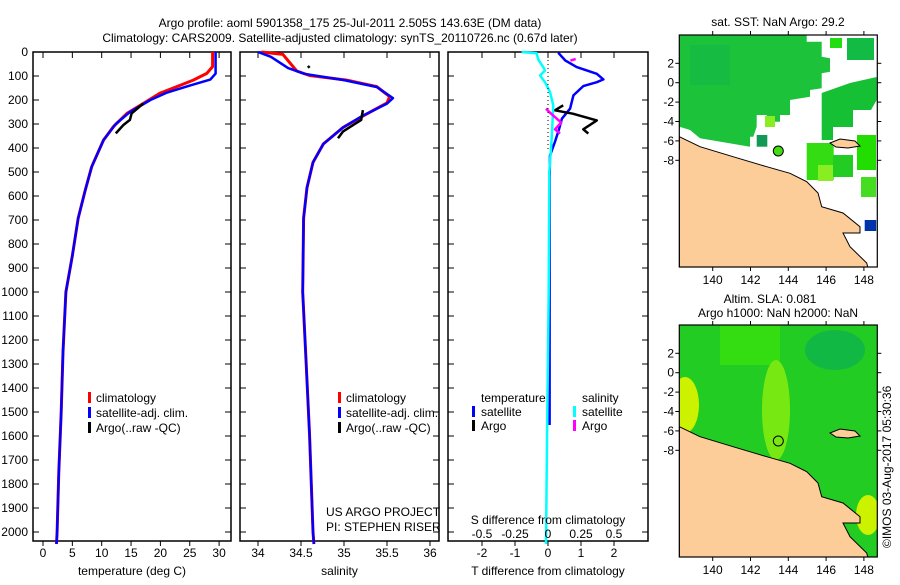  I want to click on depth-tick-label: 600, so click(18, 196).